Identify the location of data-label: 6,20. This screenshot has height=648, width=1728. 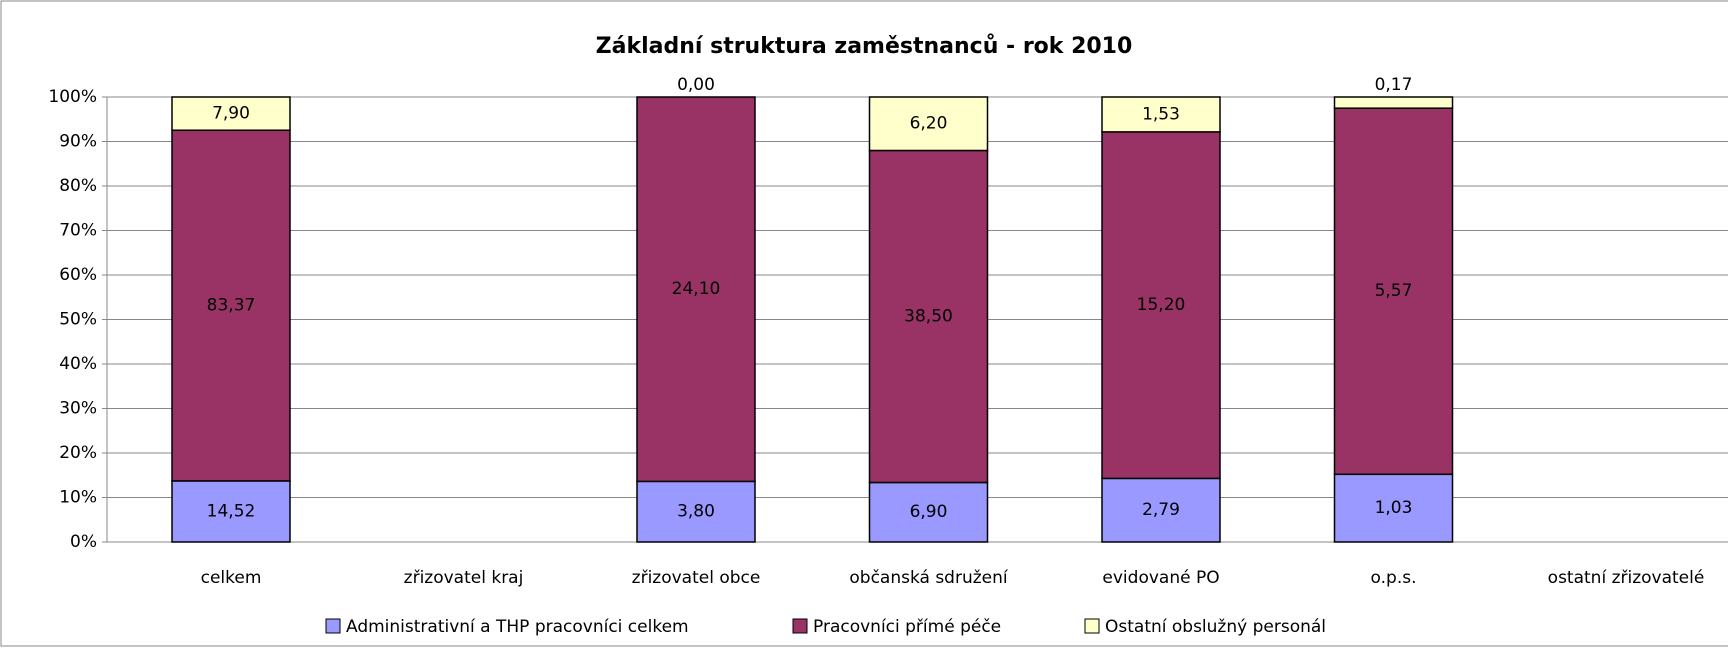
(929, 124).